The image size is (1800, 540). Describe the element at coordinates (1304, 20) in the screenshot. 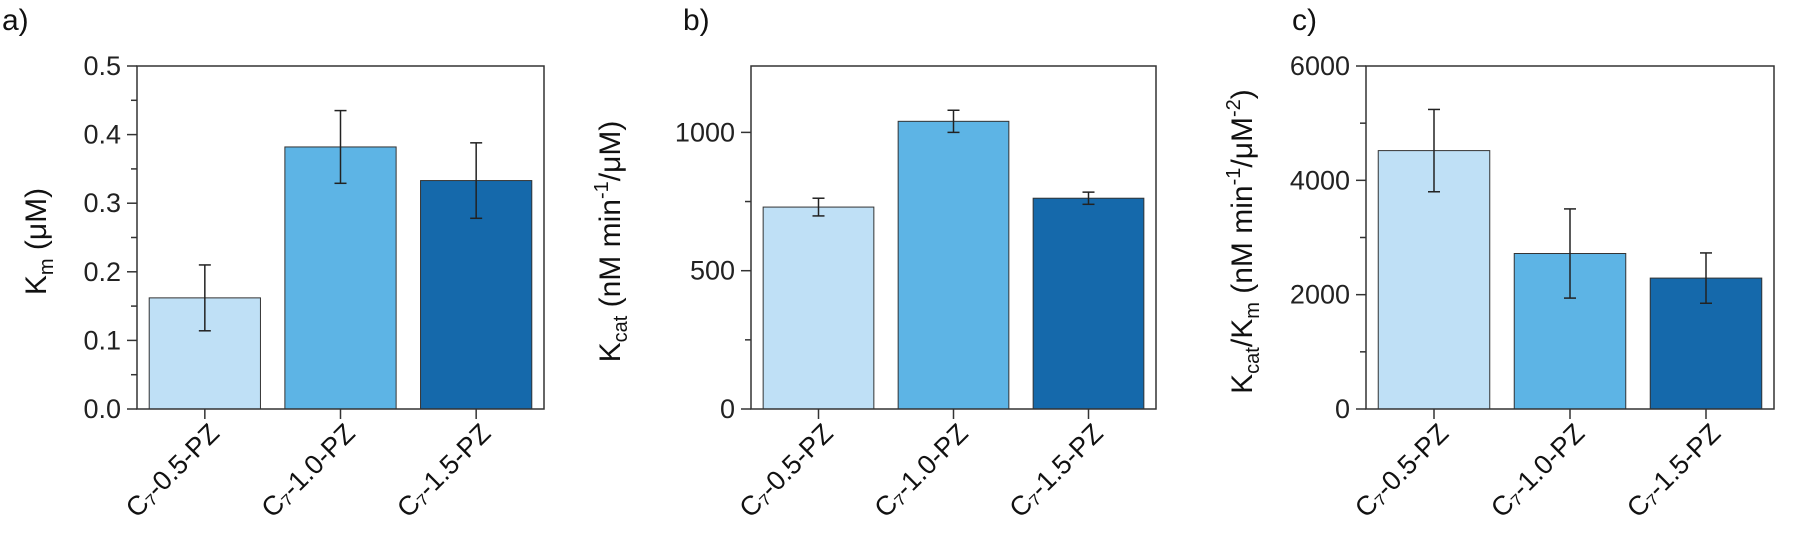

I see `panel-label: c)` at that location.